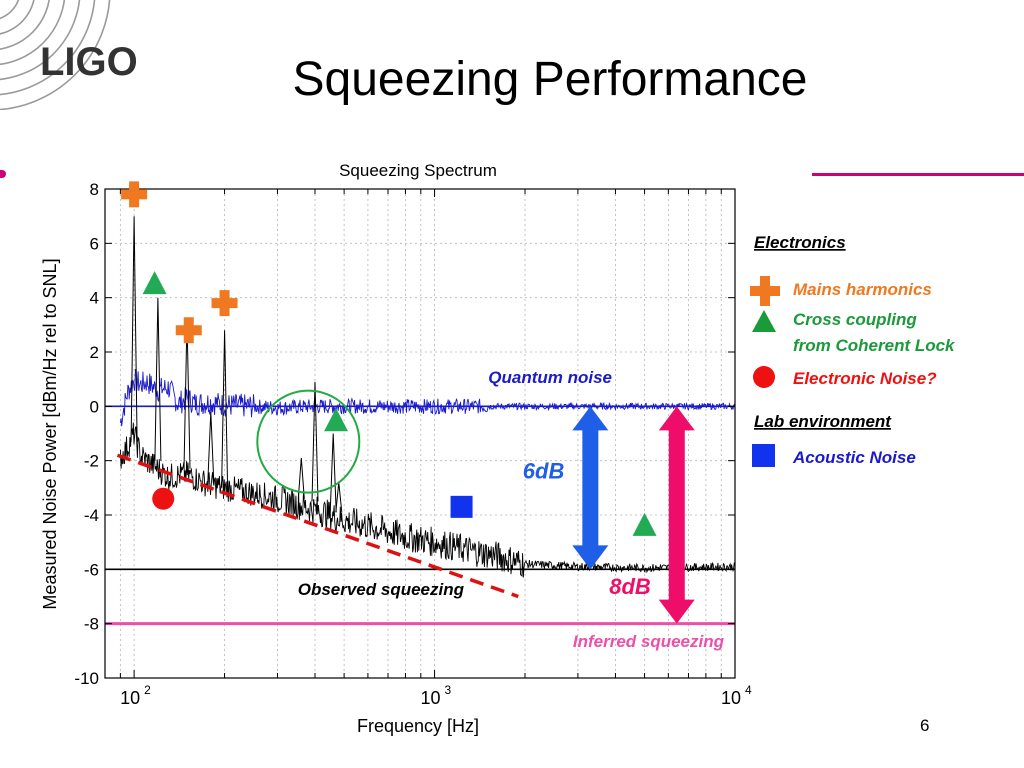 The width and height of the screenshot is (1024, 768). Describe the element at coordinates (862, 289) in the screenshot. I see `legend-mains: Mains harmonics` at that location.